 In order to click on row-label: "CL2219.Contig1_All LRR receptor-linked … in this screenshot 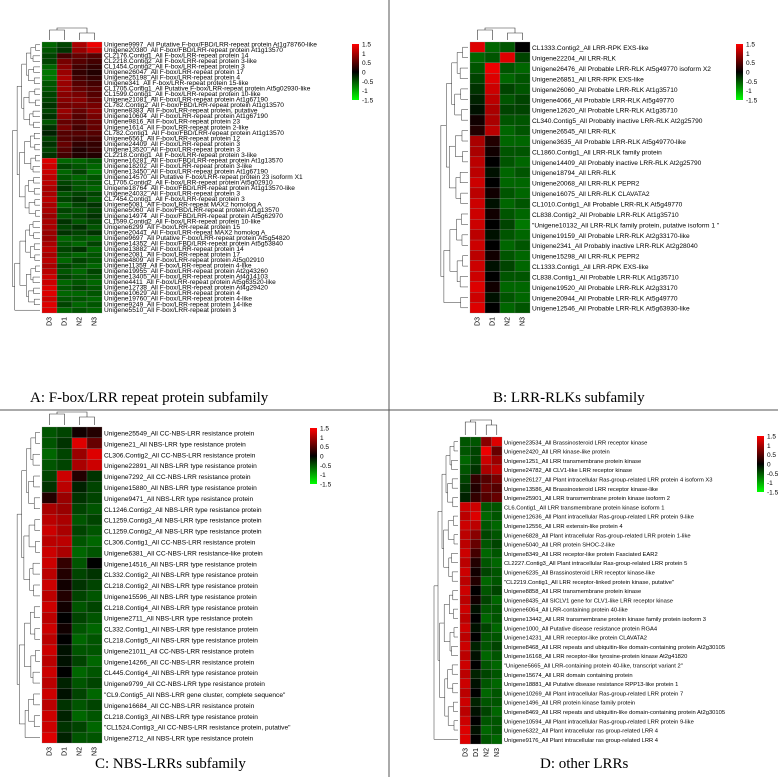, I will do `click(589, 583)`.